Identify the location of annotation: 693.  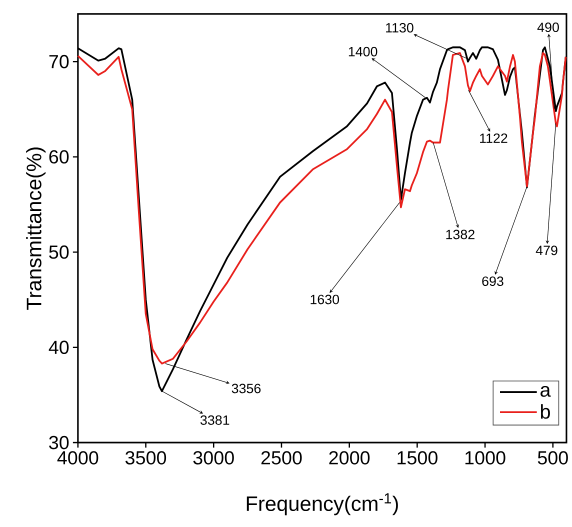
(493, 281).